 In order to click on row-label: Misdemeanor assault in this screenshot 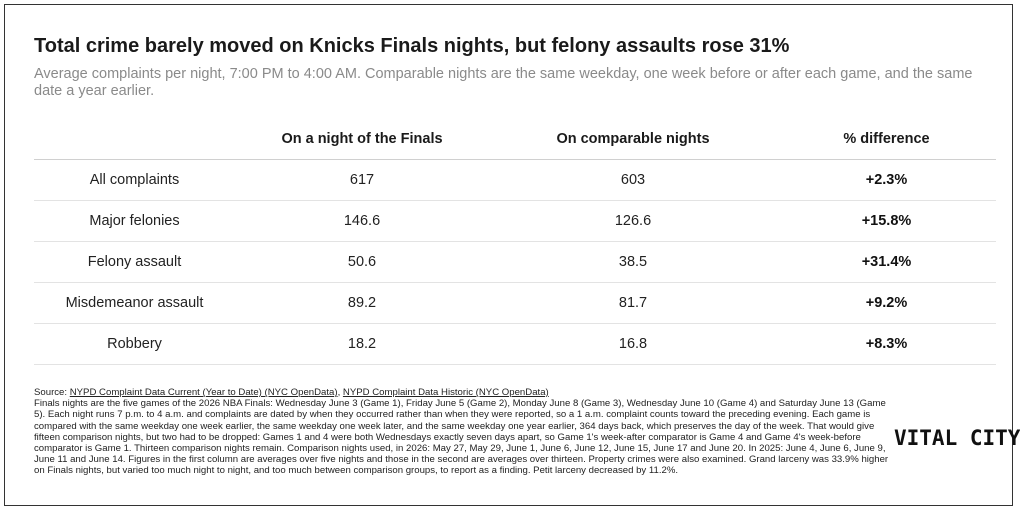, I will do `click(134, 303)`.